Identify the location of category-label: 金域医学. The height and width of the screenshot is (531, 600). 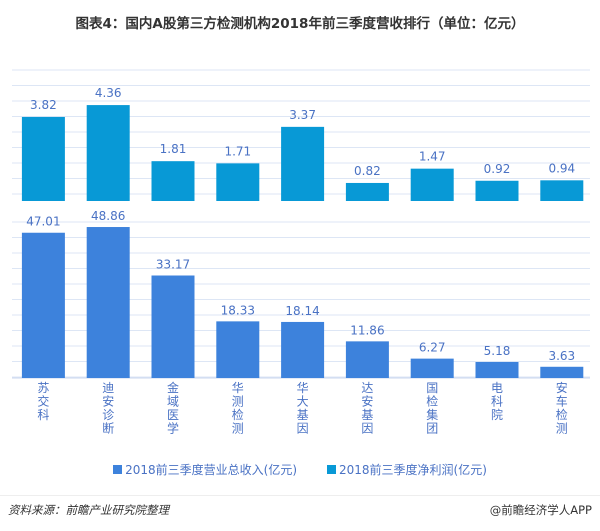
(173, 408).